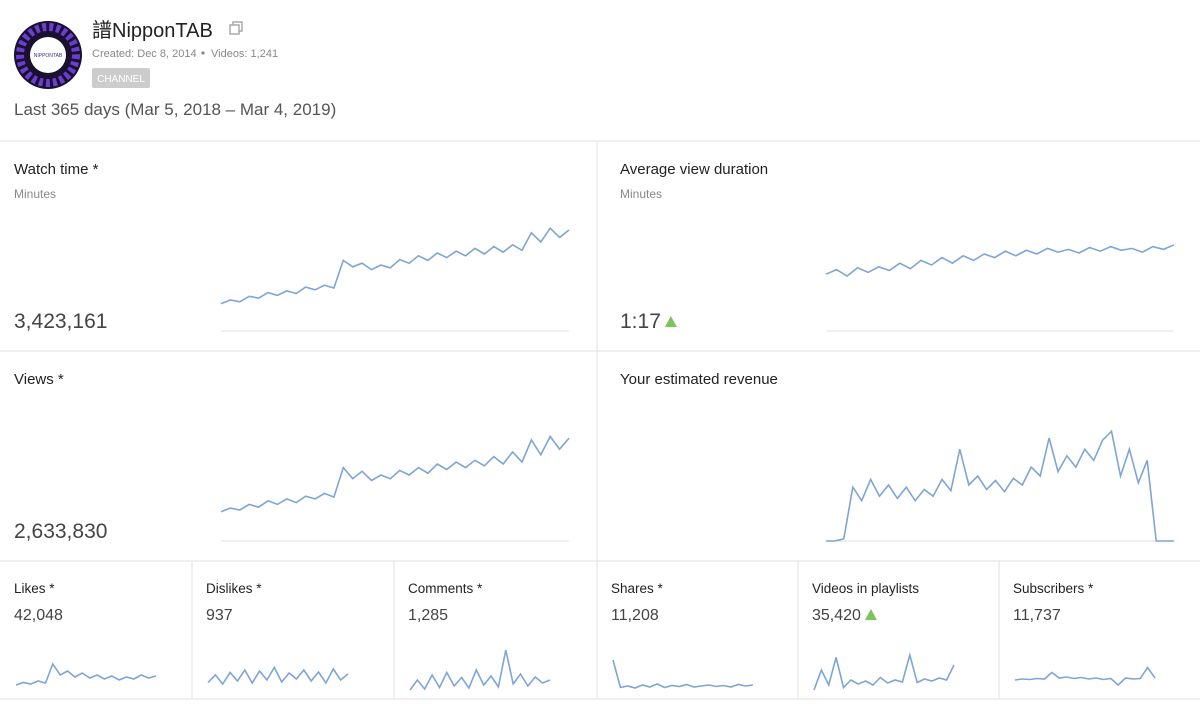 The image size is (1200, 718). I want to click on video-count: Videos: 1,241, so click(244, 54).